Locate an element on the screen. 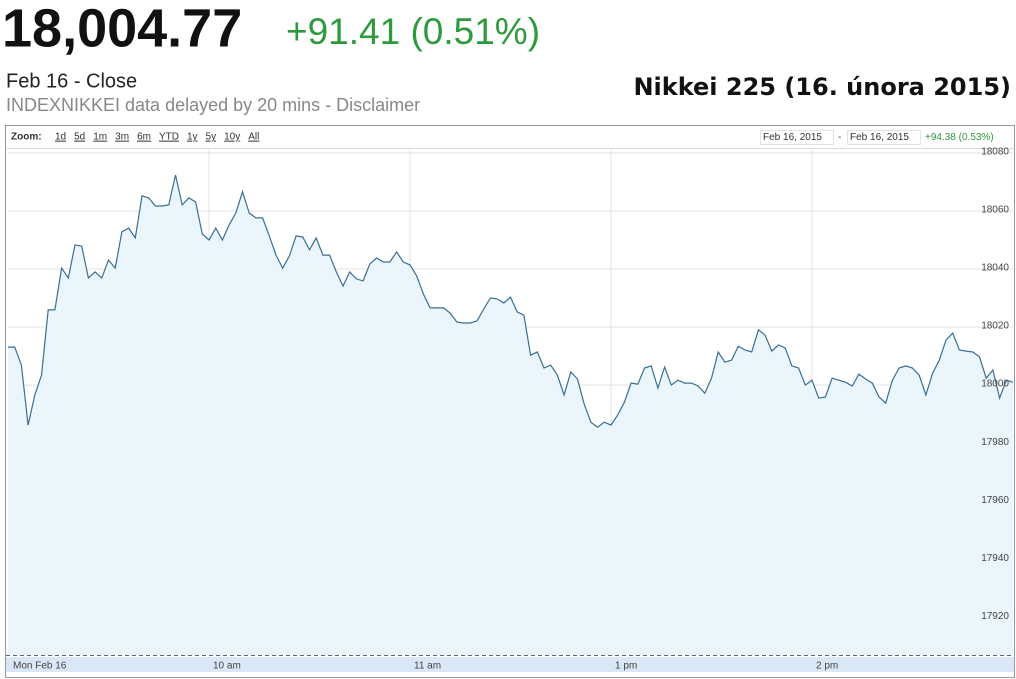 Image resolution: width=1016 pixels, height=679 pixels. y-tick-label: 18080 is located at coordinates (995, 152).